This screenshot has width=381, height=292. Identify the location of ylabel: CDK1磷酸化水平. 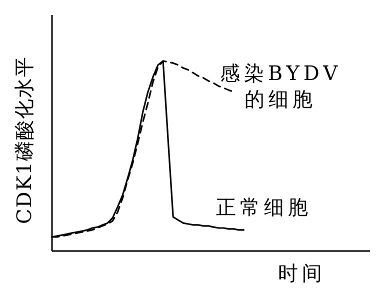
(24, 140).